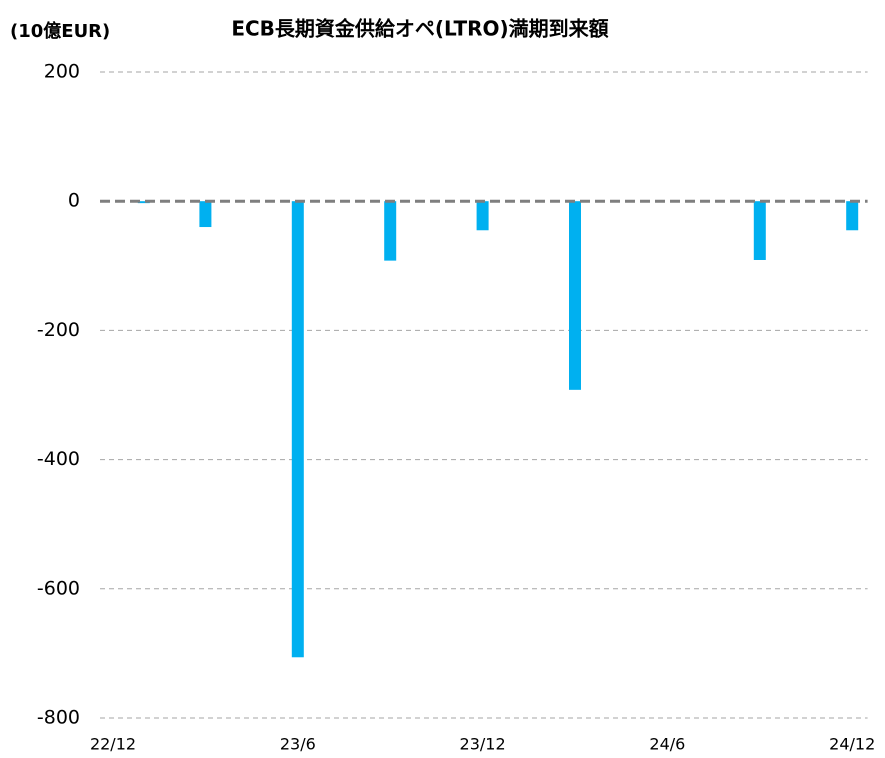 The height and width of the screenshot is (758, 885). Describe the element at coordinates (483, 744) in the screenshot. I see `x-tick-label: 23/12` at that location.